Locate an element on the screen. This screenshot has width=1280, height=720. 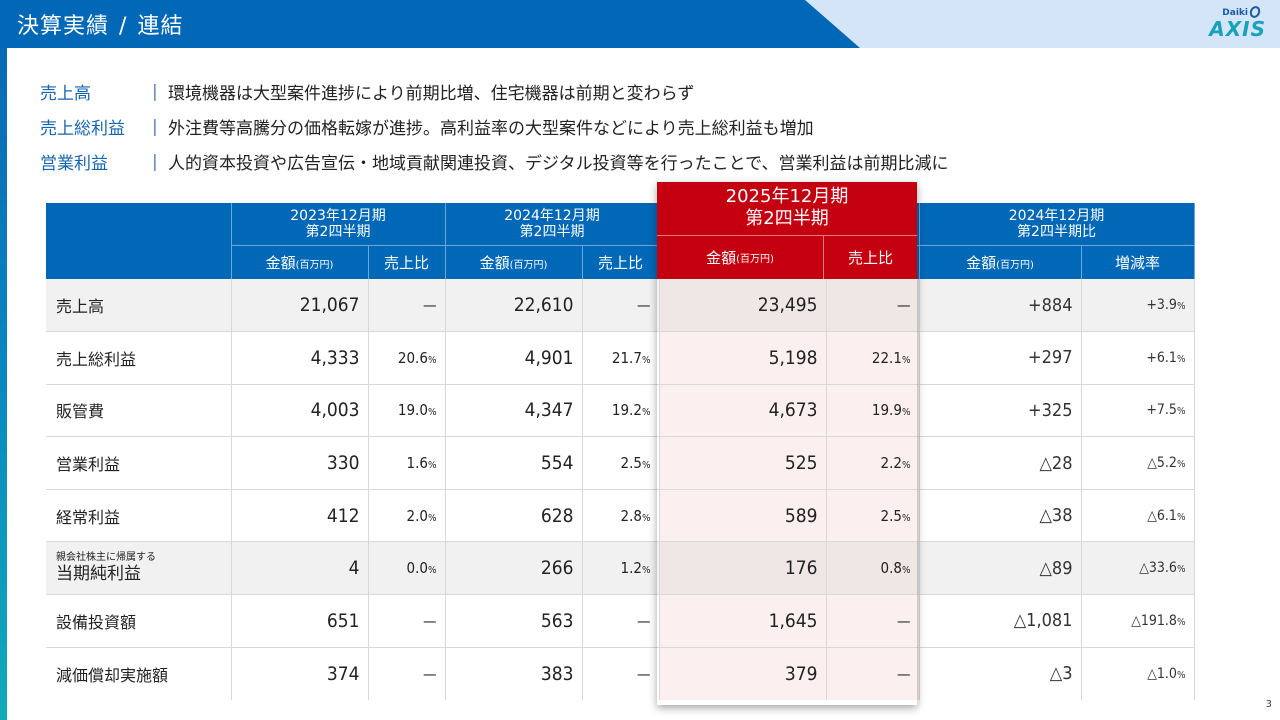
slide-header: 決算実績 / 連結 Daiki AXIS is located at coordinates (640, 24).